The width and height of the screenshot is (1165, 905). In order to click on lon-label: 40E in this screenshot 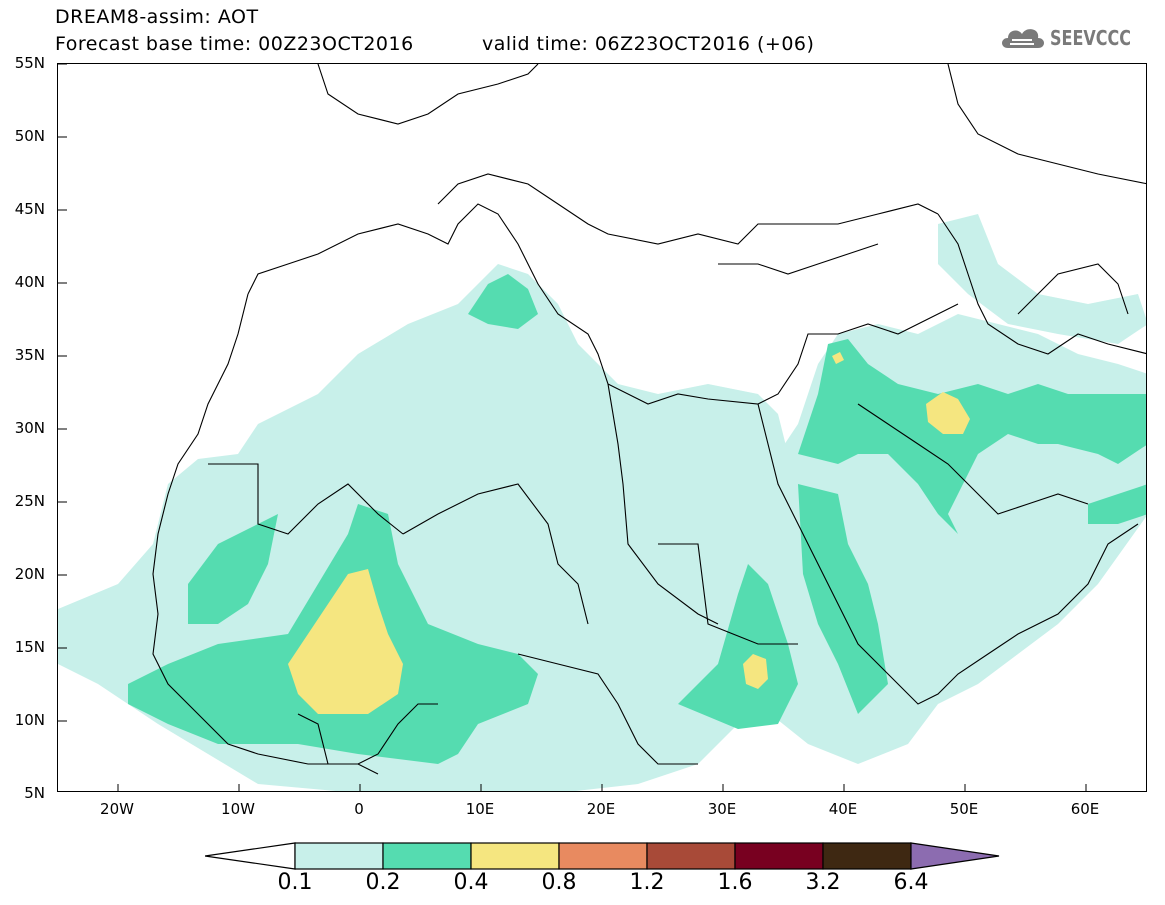, I will do `click(843, 809)`.